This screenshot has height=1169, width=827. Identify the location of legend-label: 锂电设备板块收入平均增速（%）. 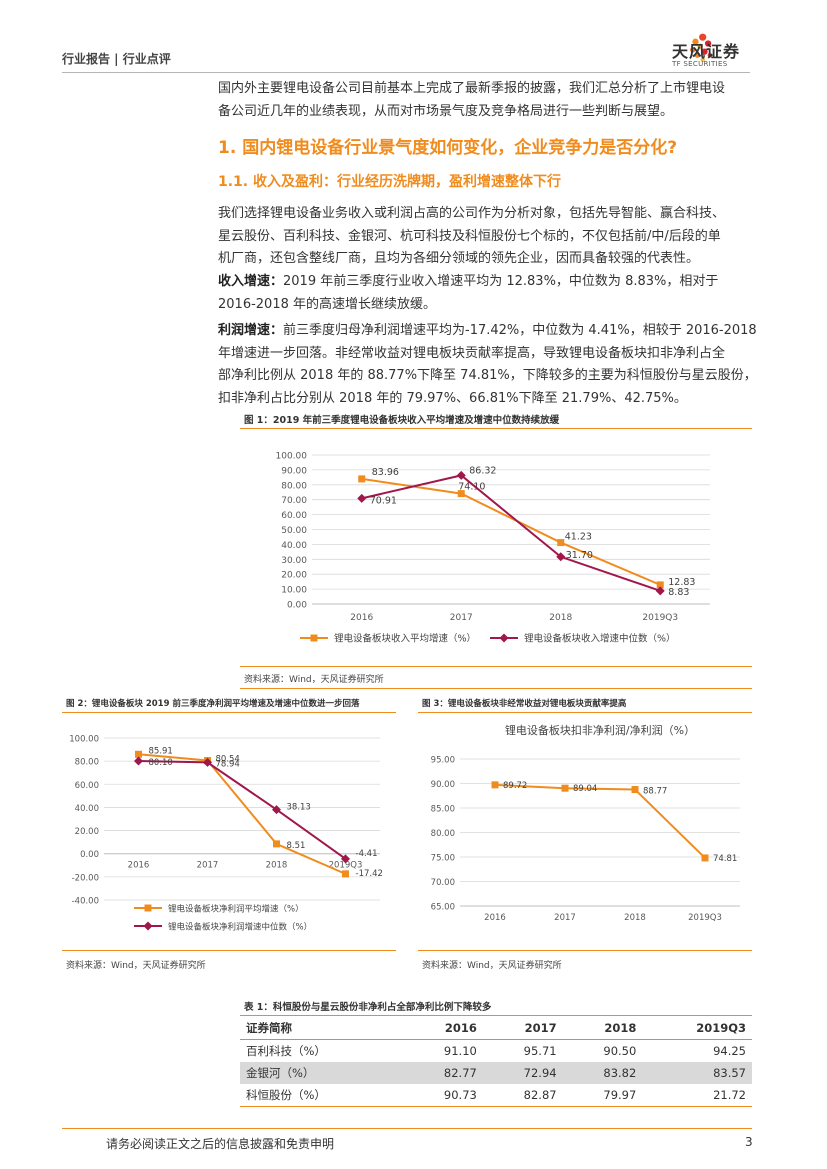
(405, 639).